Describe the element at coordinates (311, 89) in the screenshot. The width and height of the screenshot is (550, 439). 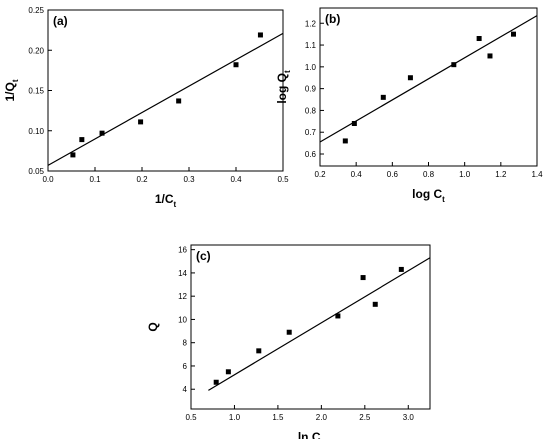
I see `y-tick-label: 0.9` at that location.